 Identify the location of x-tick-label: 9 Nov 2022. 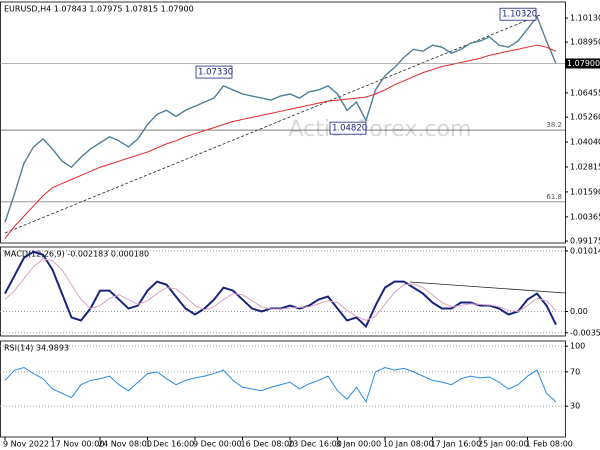
(26, 444).